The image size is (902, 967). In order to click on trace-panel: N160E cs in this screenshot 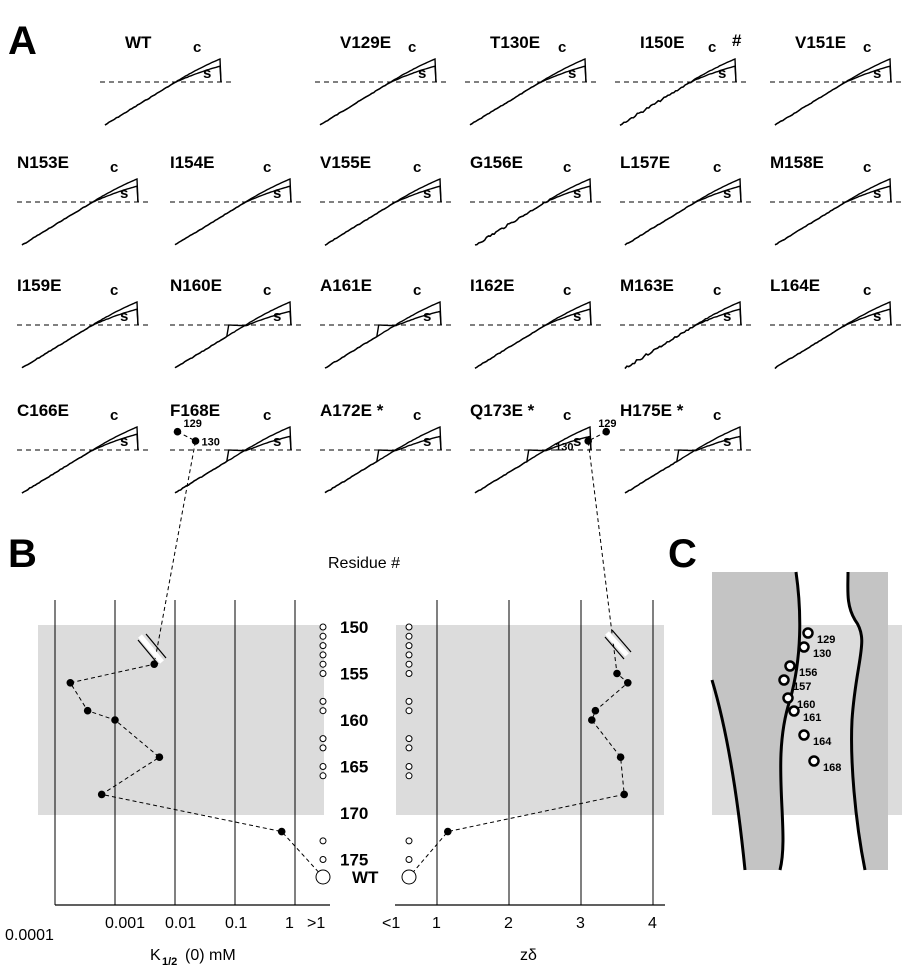, I will do `click(236, 322)`.